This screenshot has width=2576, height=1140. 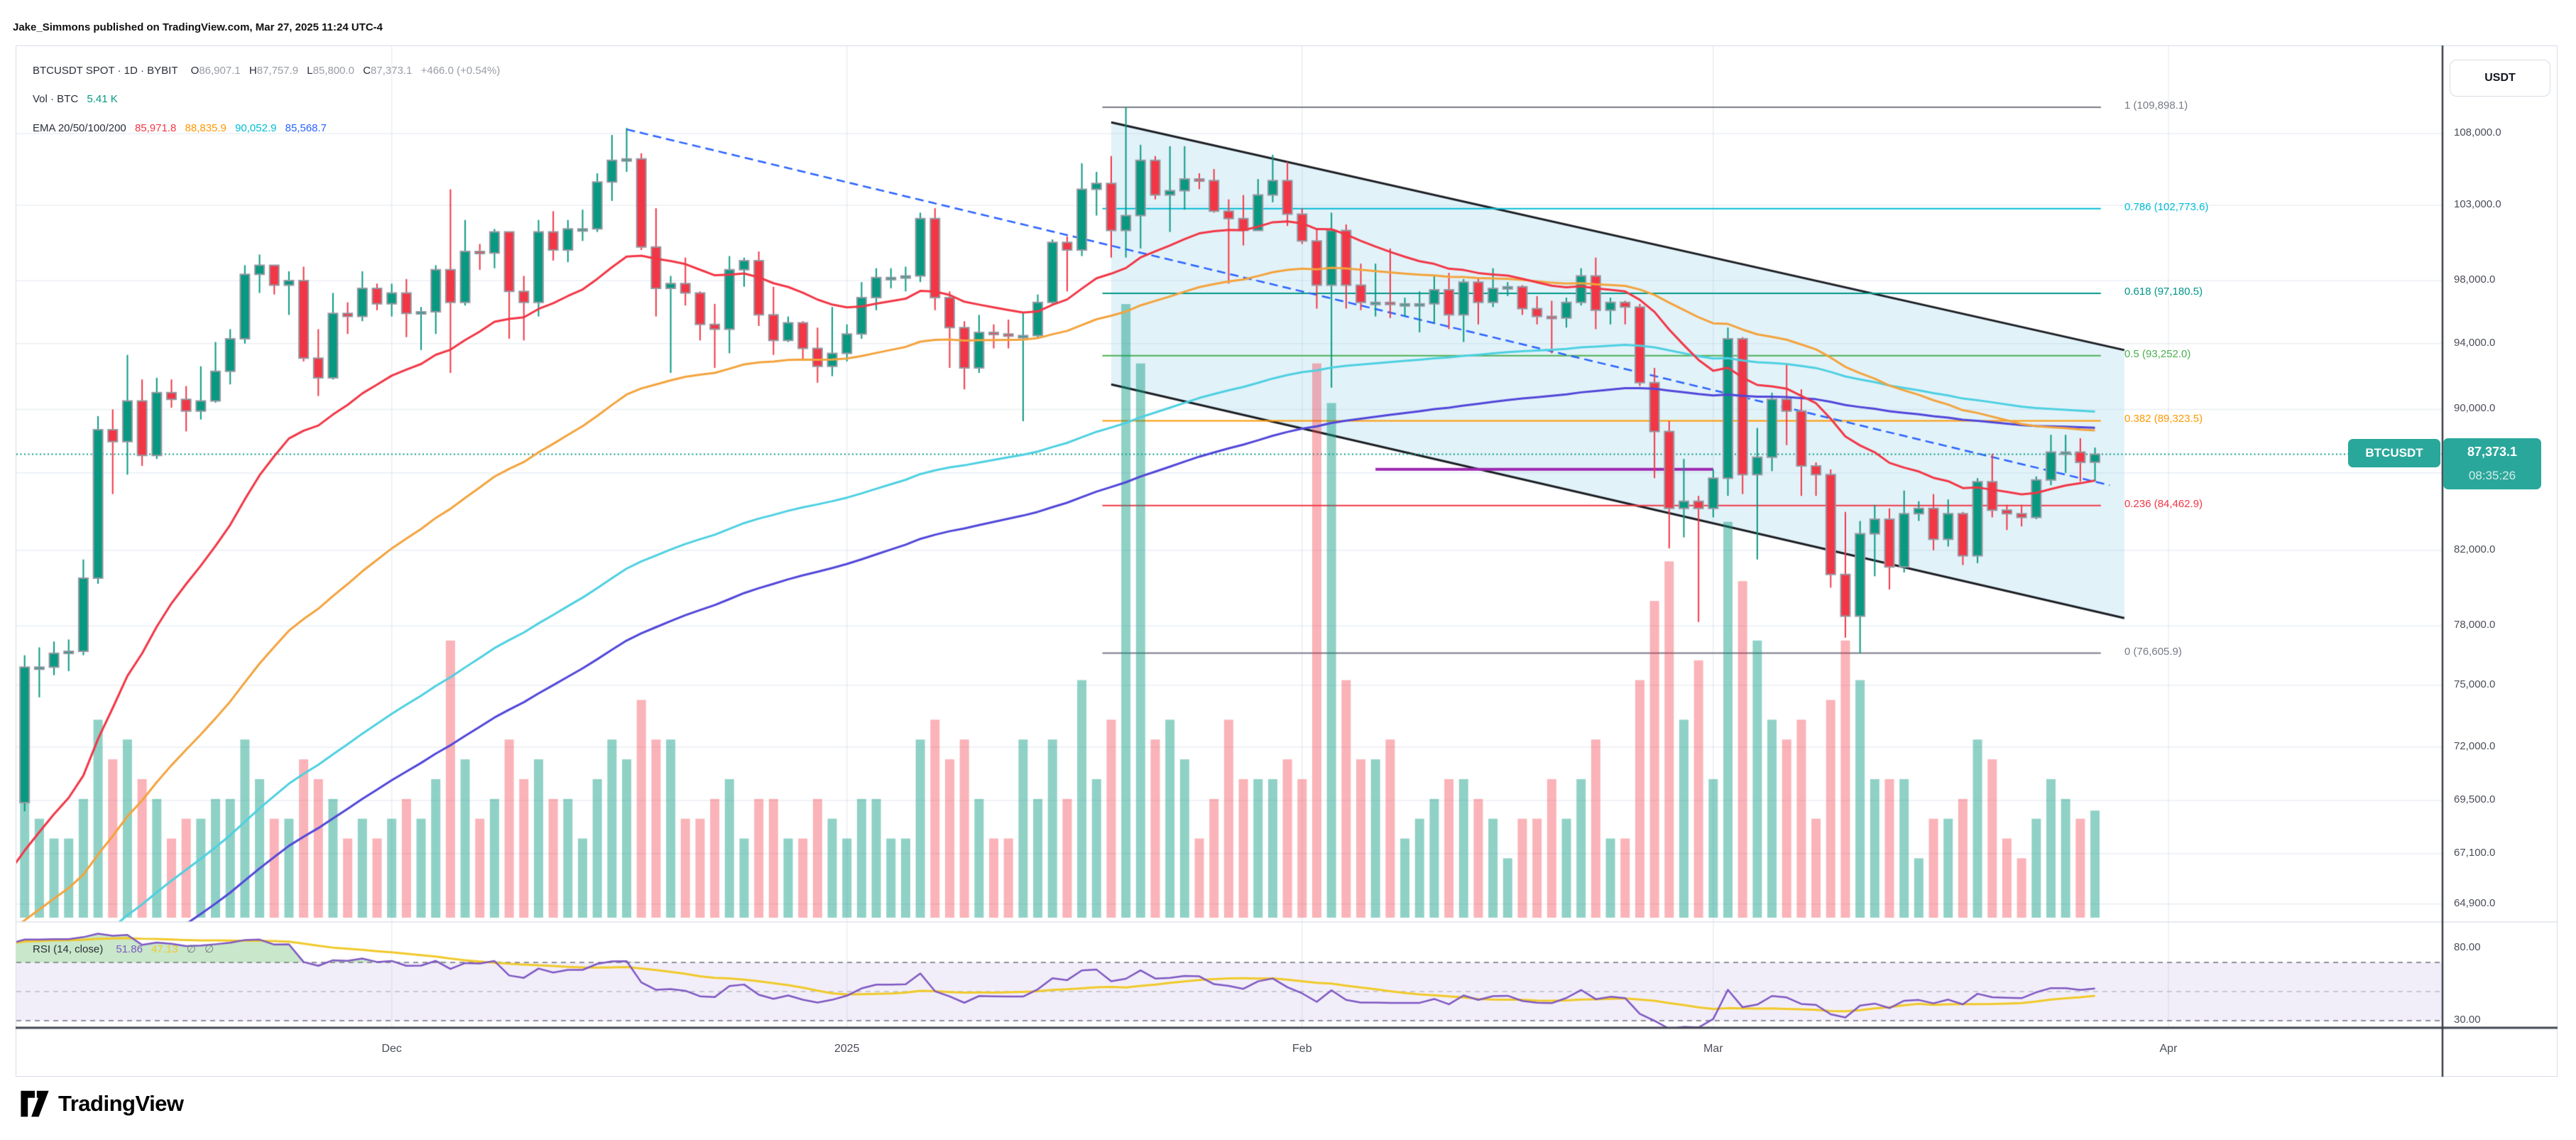 I want to click on fib-level-label: 0.236 (84,462.9), so click(x=2163, y=503).